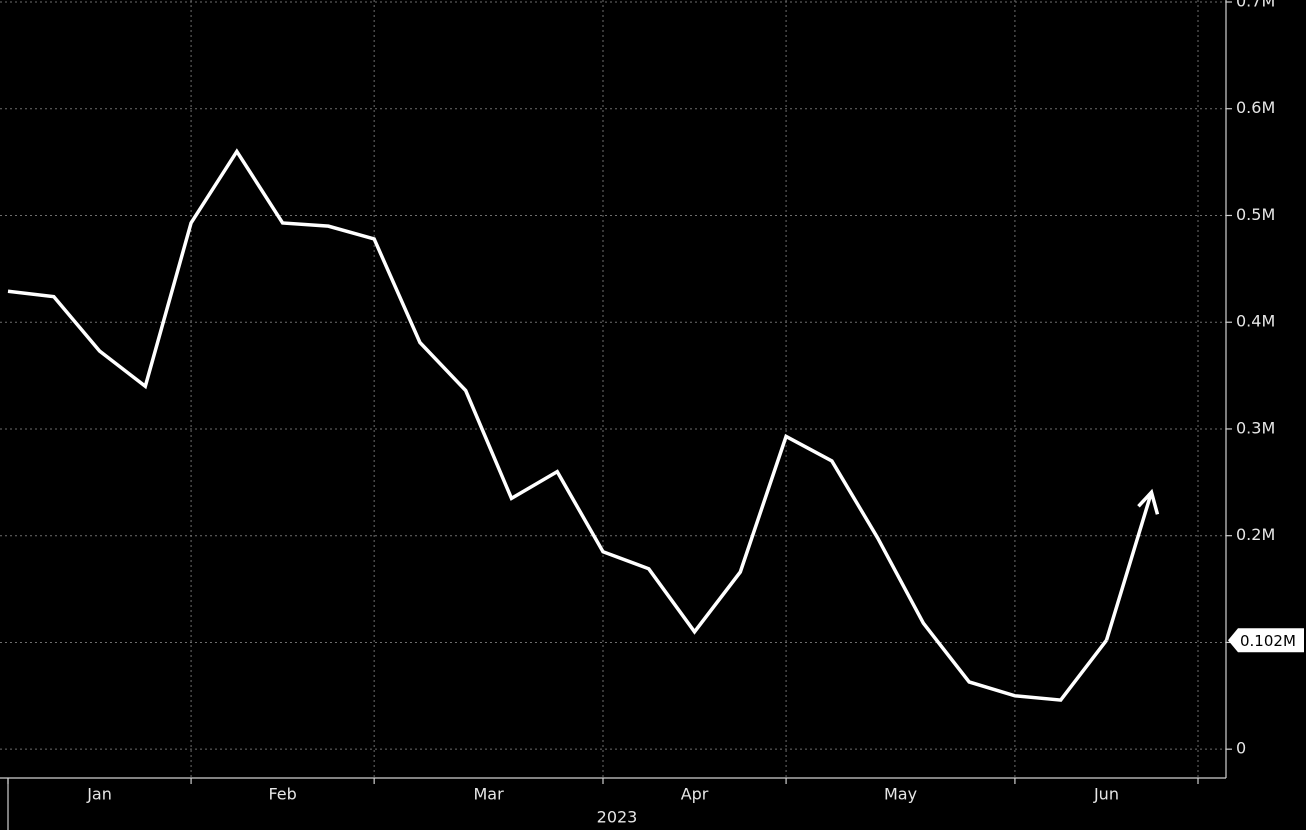  What do you see at coordinates (695, 794) in the screenshot?
I see `x-tick-label: Apr` at bounding box center [695, 794].